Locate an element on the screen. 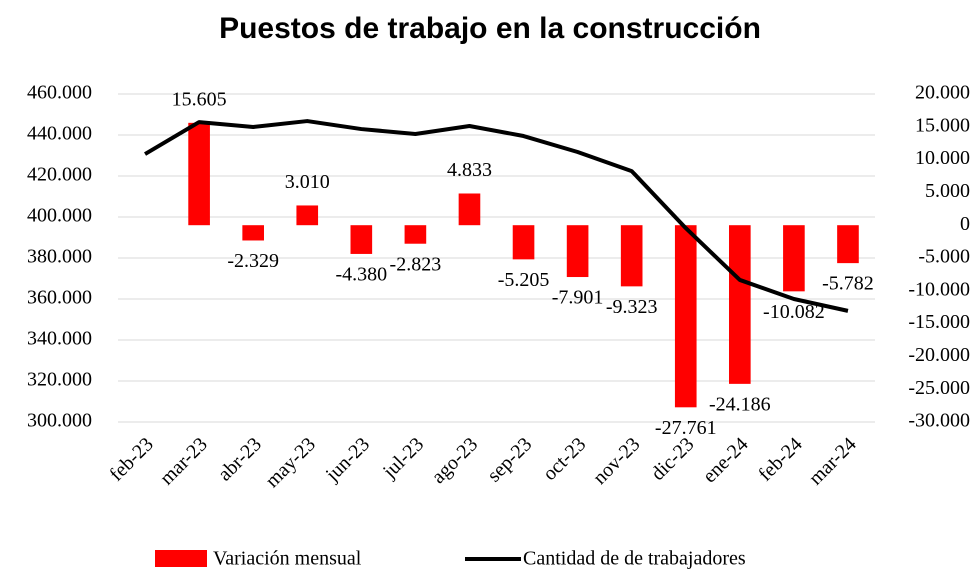  x-tick-label: dic-23 is located at coordinates (673, 459).